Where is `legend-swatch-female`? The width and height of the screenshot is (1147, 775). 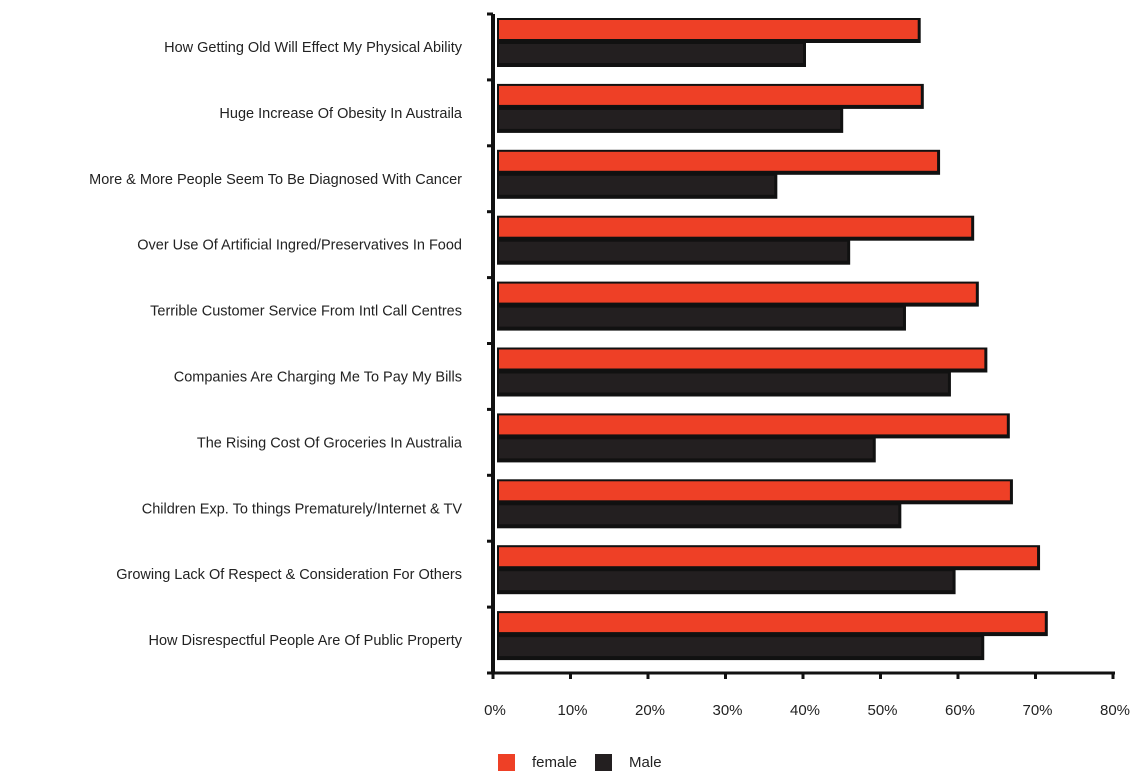 legend-swatch-female is located at coordinates (506, 762).